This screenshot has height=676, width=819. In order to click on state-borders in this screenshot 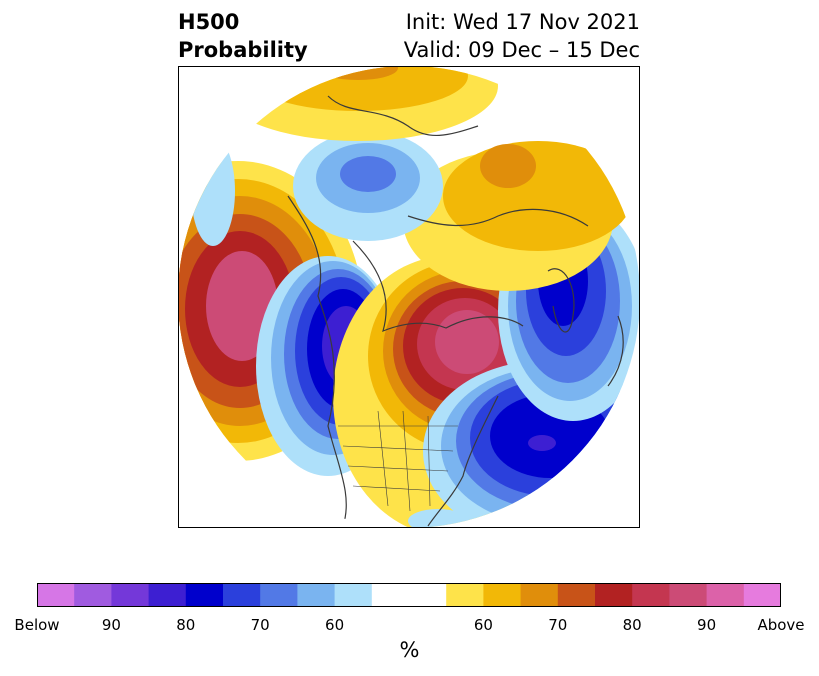, I will do `click(398, 461)`.